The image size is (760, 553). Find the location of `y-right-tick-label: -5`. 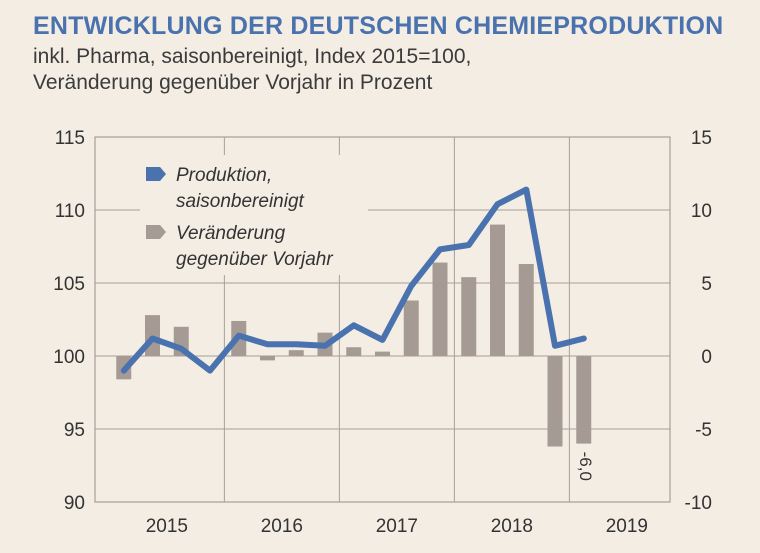

y-right-tick-label: -5 is located at coordinates (703, 430).